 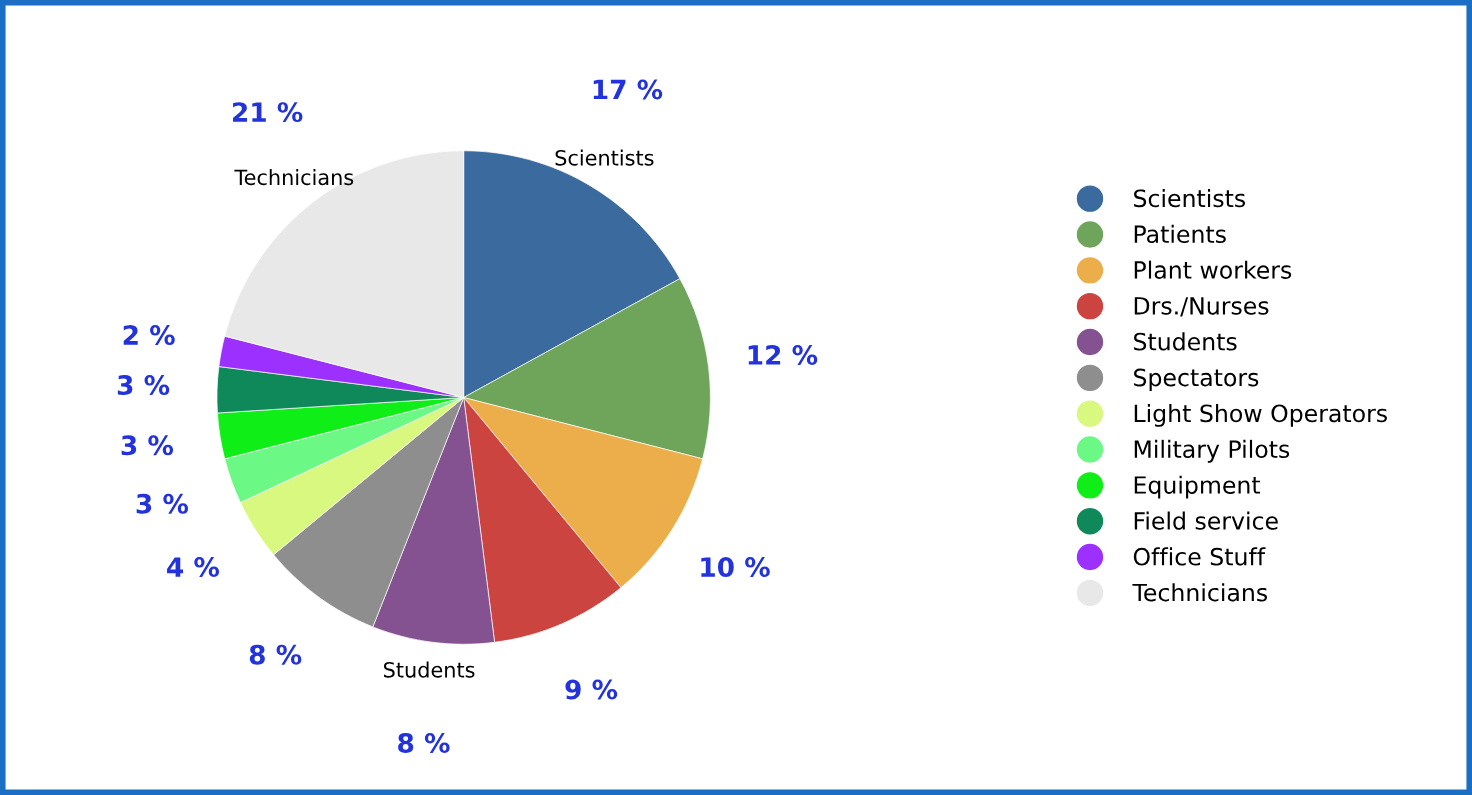 What do you see at coordinates (1196, 380) in the screenshot?
I see `legend-label: Spectators` at bounding box center [1196, 380].